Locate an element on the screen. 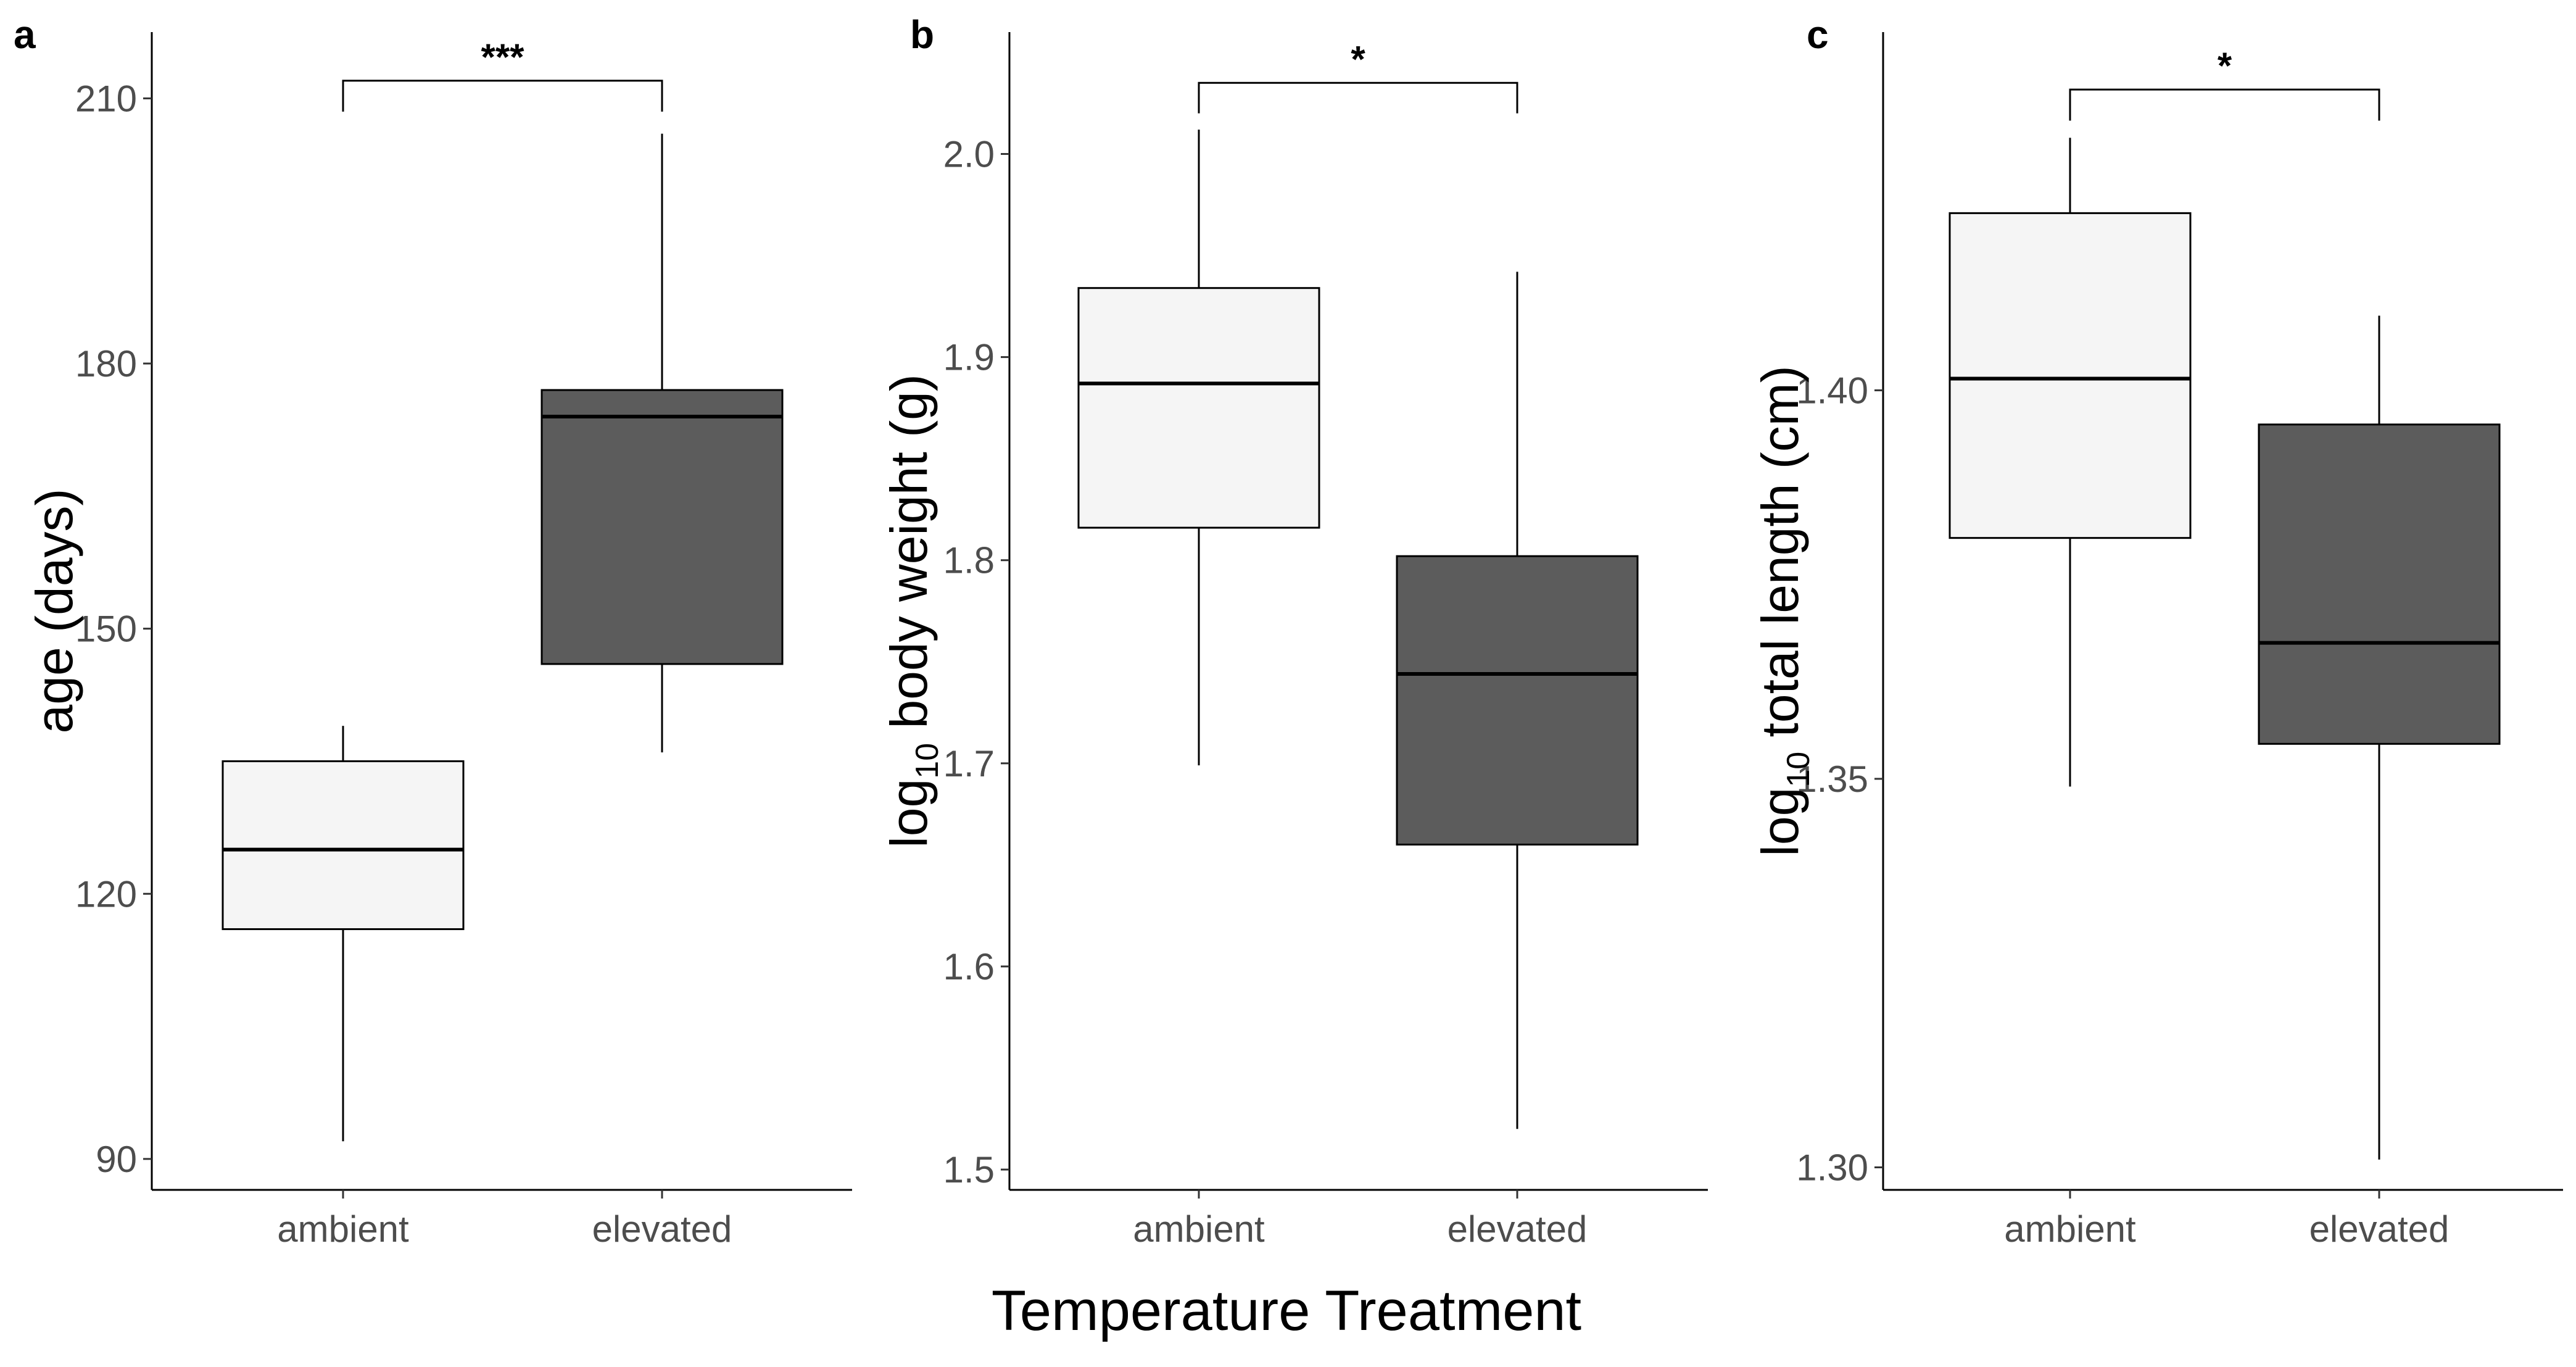 The width and height of the screenshot is (2576, 1367). y-tick-label: 1.9 is located at coordinates (969, 357).